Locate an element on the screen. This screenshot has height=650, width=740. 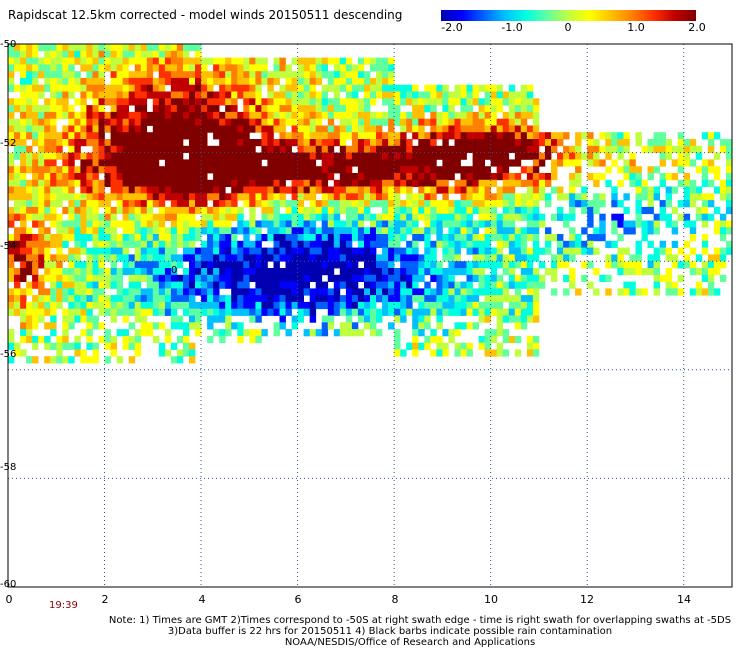
x-tick-label: 4 is located at coordinates (202, 599).